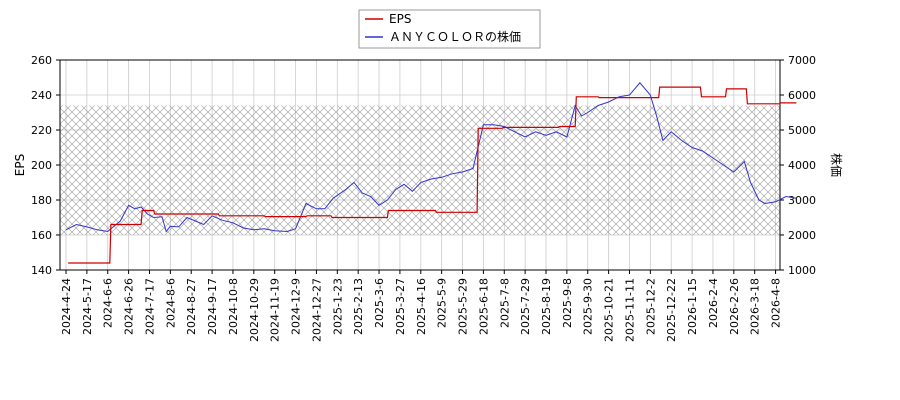 Image resolution: width=900 pixels, height=400 pixels. I want to click on left-tick-label: 200, so click(41, 165).